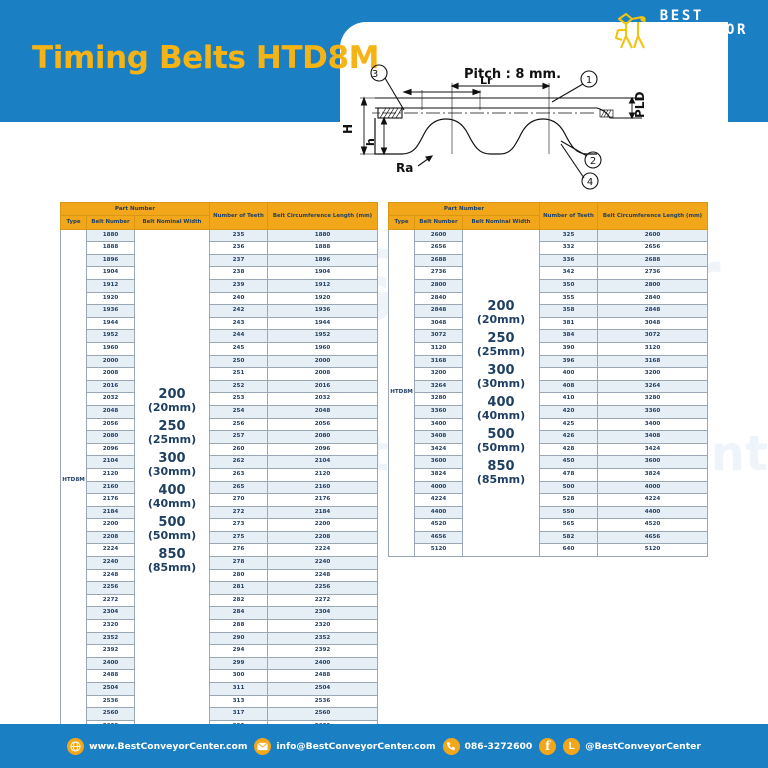 The height and width of the screenshot is (768, 768). What do you see at coordinates (206, 58) in the screenshot?
I see `page-title: Timing Belts HTD8M` at bounding box center [206, 58].